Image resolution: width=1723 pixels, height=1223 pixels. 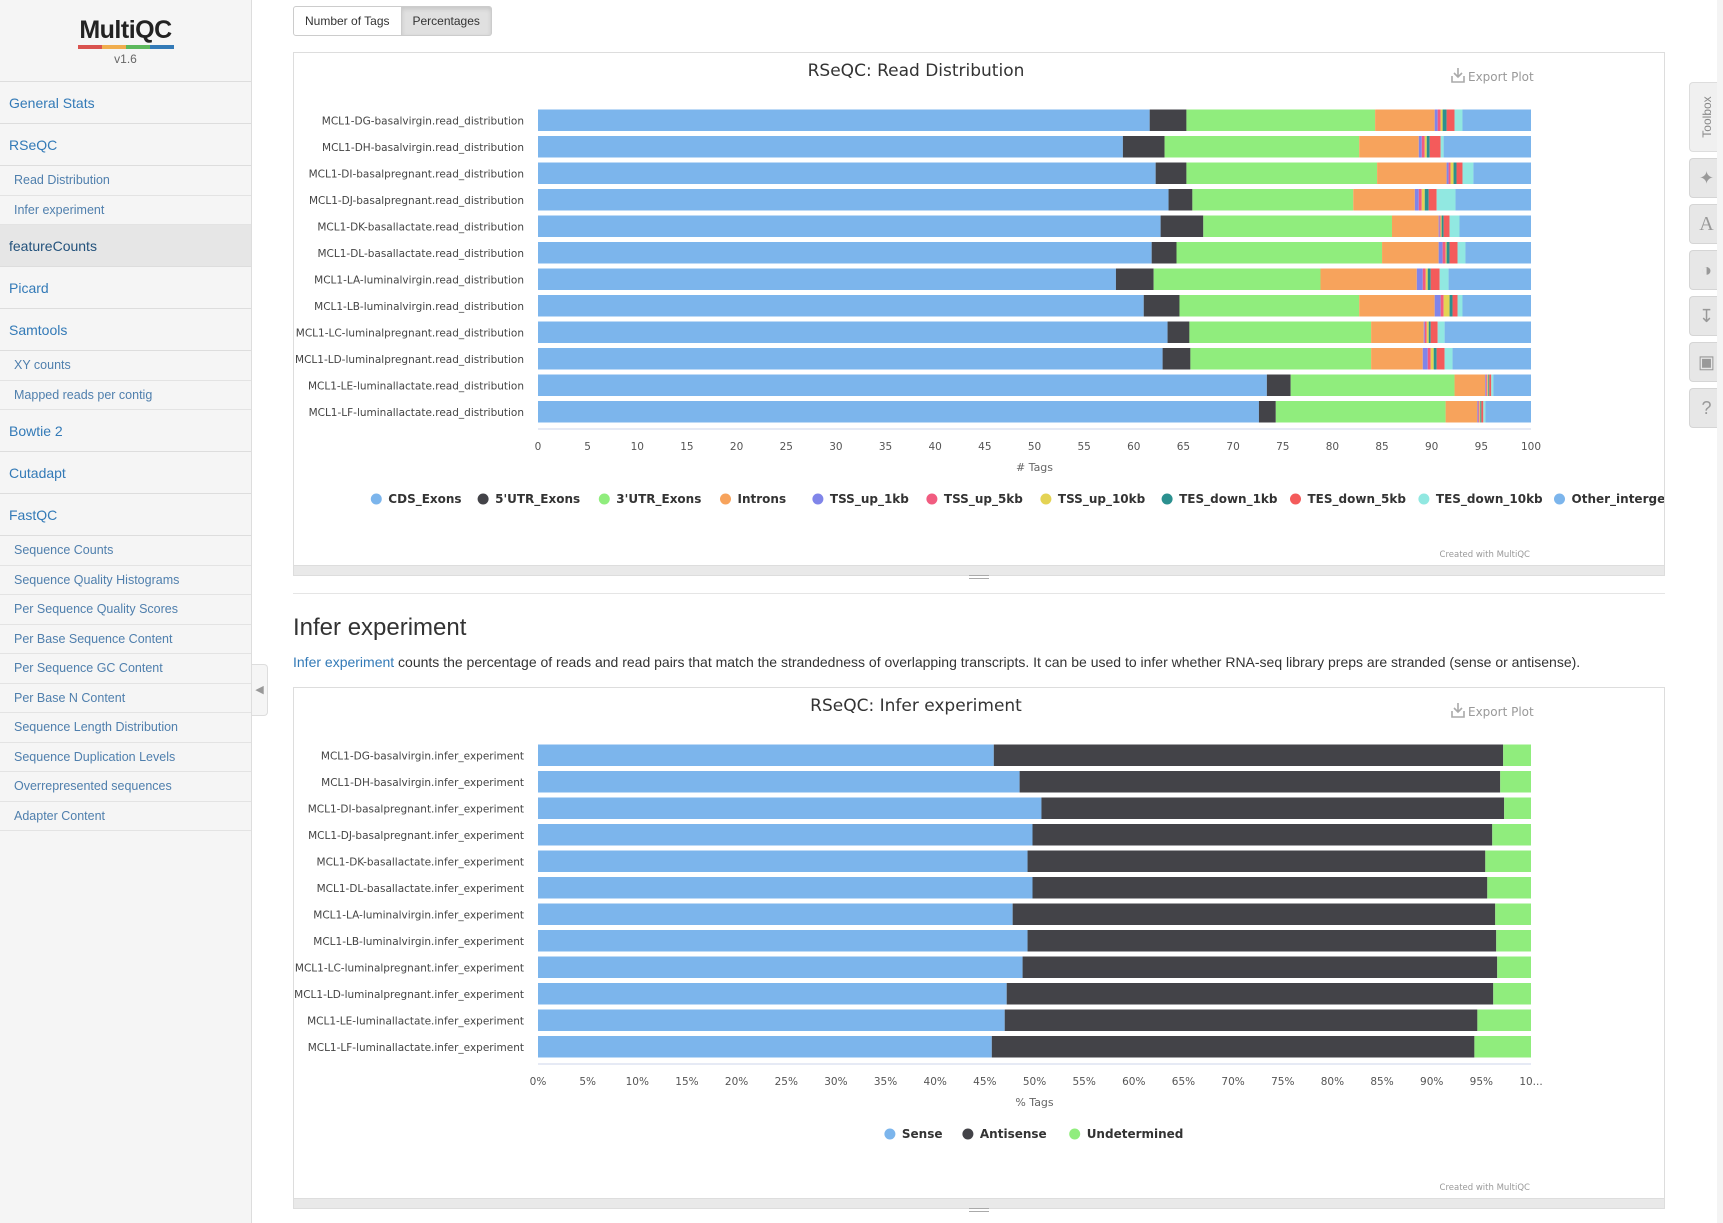 I want to click on nav-subitem-read-distribution: Read Distribution, so click(x=125, y=181).